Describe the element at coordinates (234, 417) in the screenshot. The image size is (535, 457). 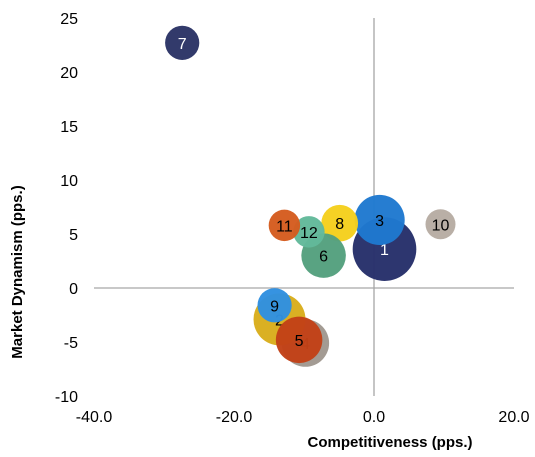
I see `x-tick-label: -20.0` at that location.